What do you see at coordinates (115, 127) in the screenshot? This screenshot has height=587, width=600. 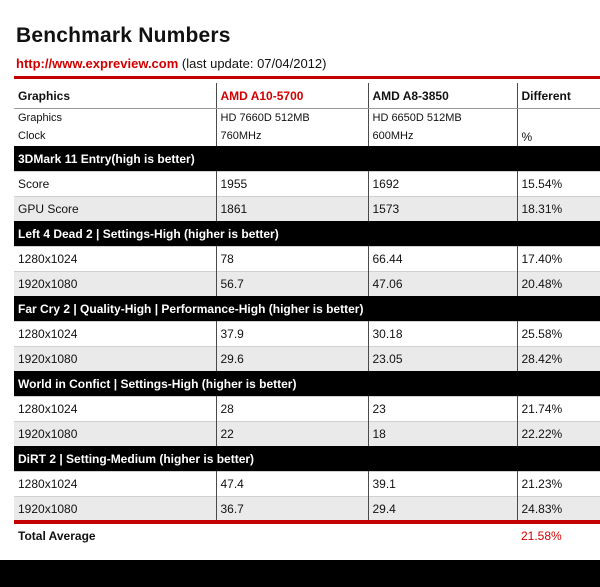 I see `spec-label: Graphics Clock` at bounding box center [115, 127].